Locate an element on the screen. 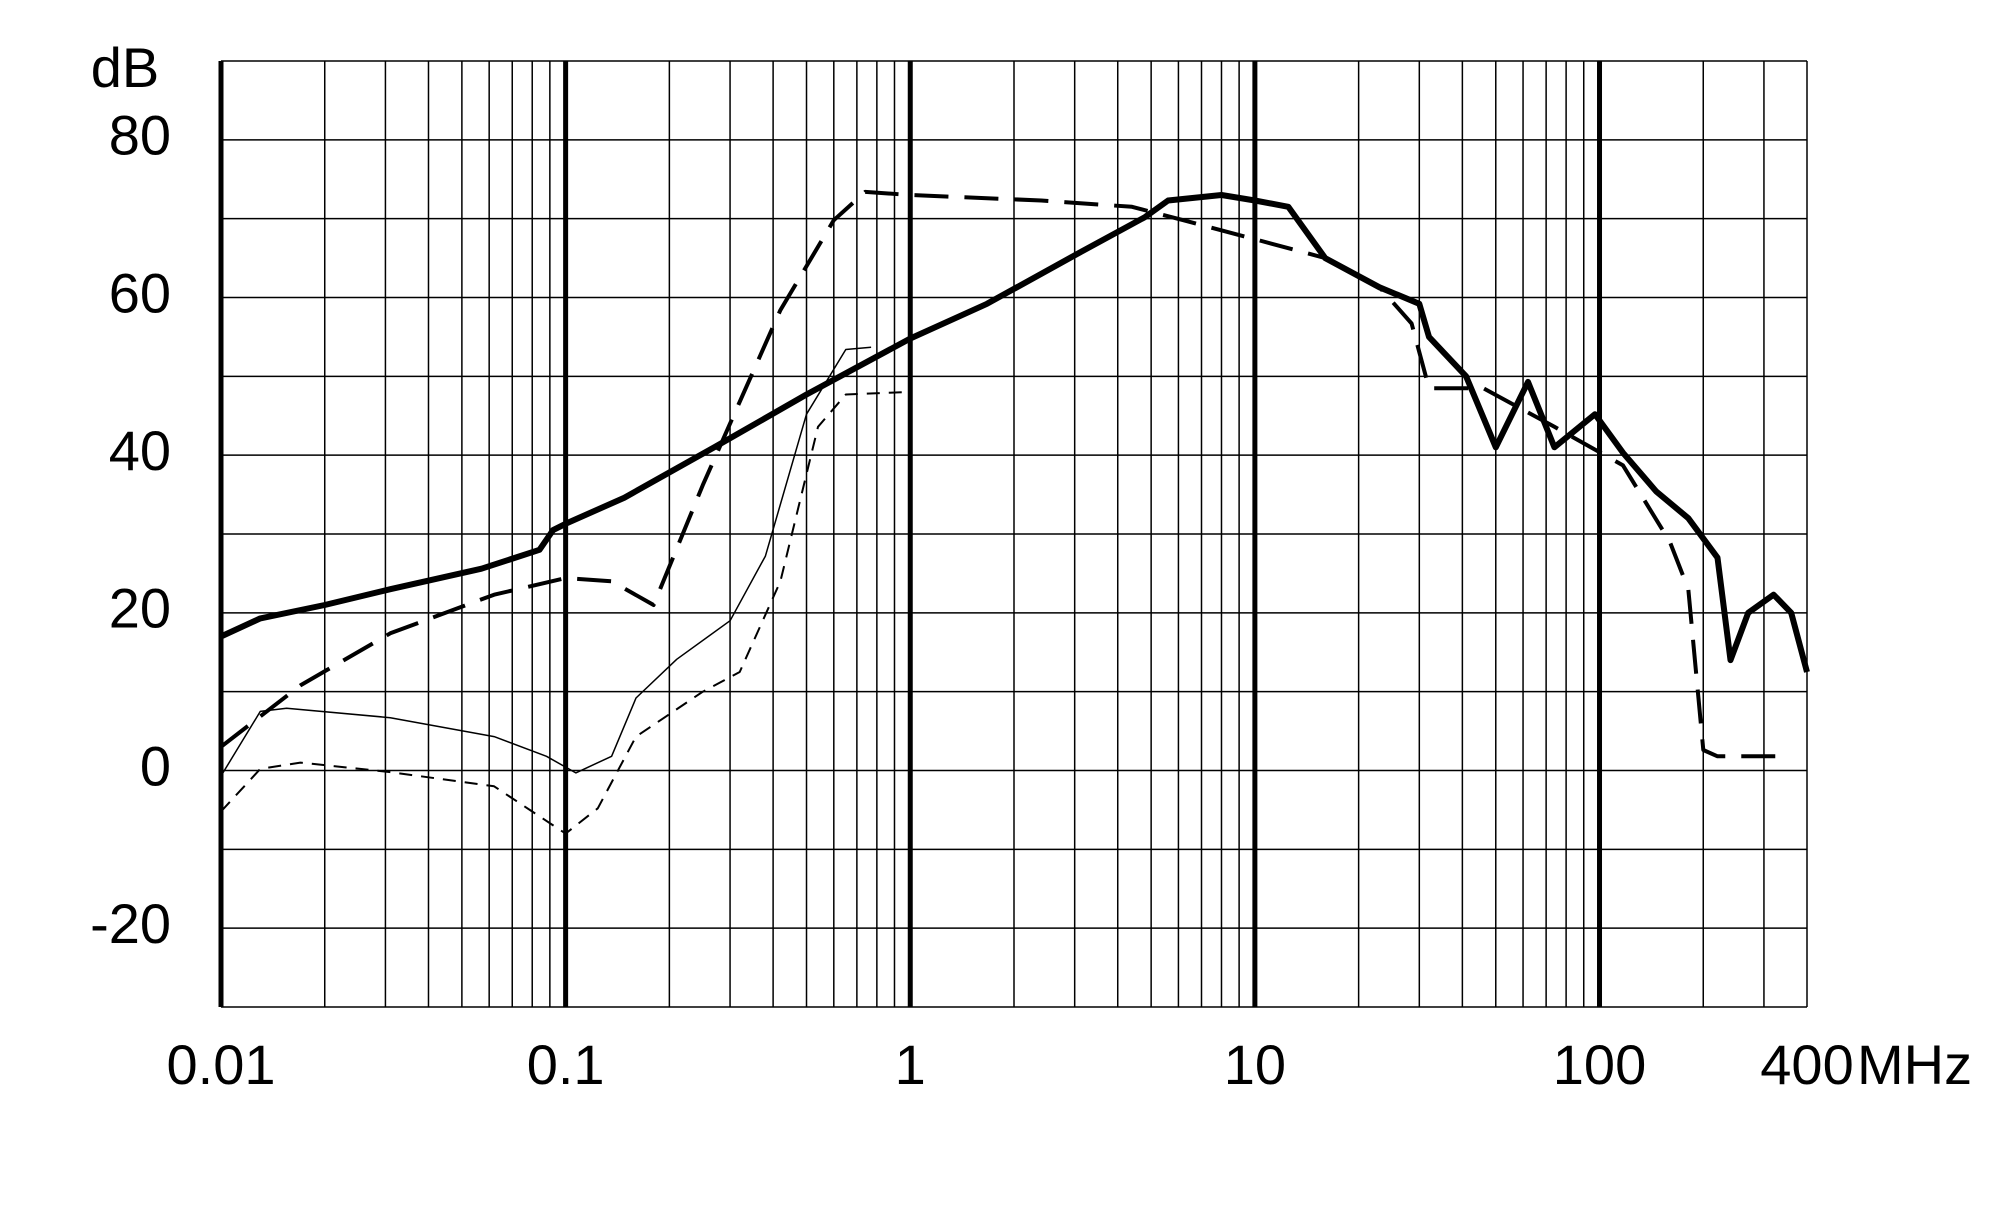 The width and height of the screenshot is (2015, 1229). y-tick-label: 0 is located at coordinates (155, 765).